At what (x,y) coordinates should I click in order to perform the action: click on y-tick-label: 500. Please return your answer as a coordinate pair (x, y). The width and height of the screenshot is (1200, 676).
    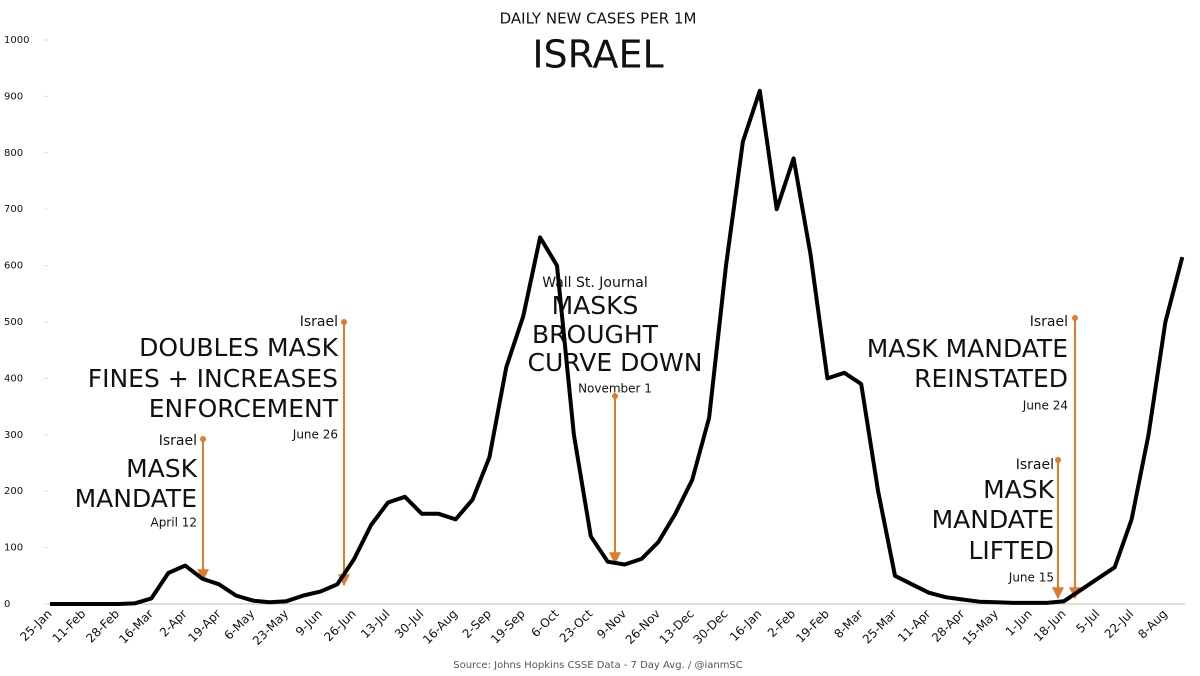
    Looking at the image, I should click on (13, 322).